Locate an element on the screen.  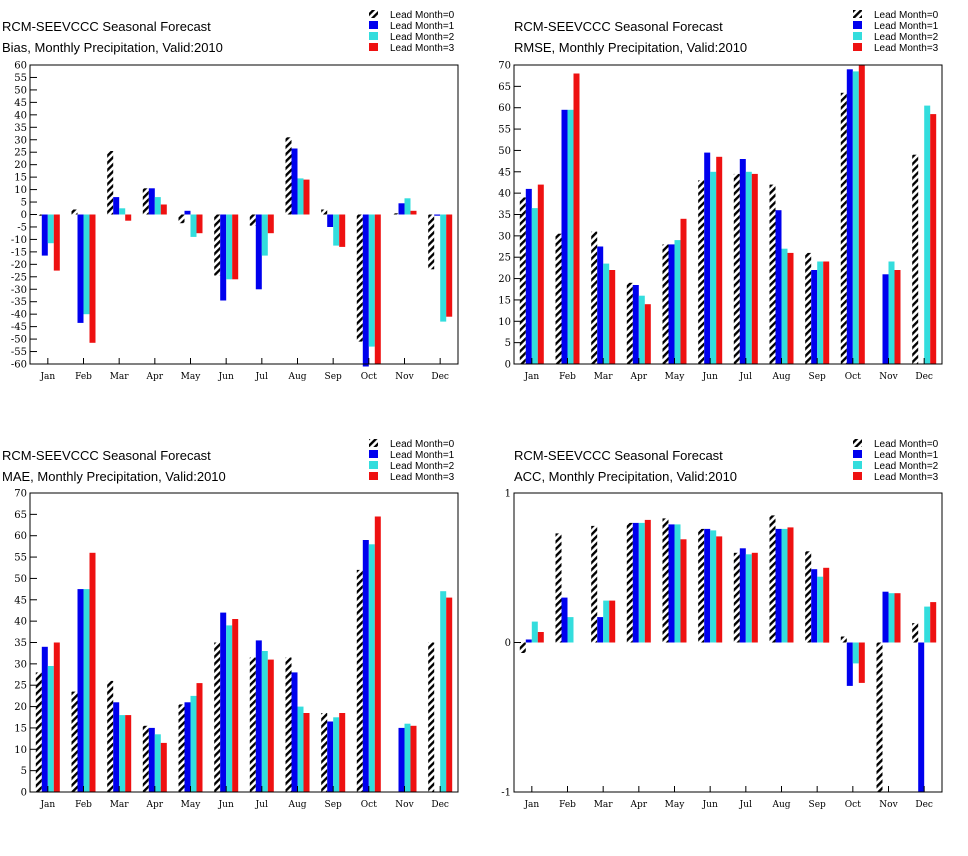
y-tick-label: -35 is located at coordinates (19, 302).